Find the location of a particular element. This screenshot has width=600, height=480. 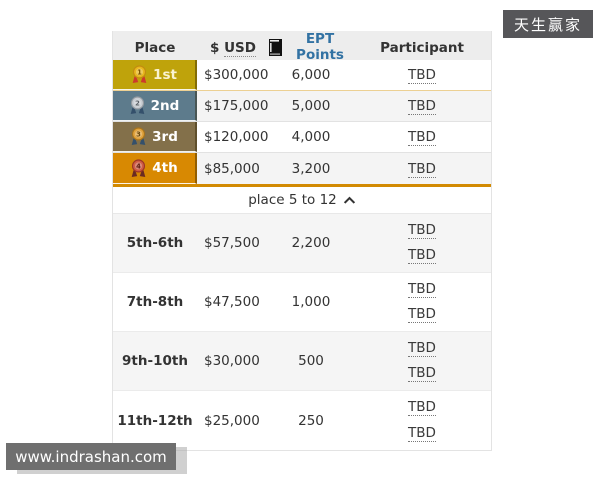

place-label: 9th-10th is located at coordinates (155, 361).